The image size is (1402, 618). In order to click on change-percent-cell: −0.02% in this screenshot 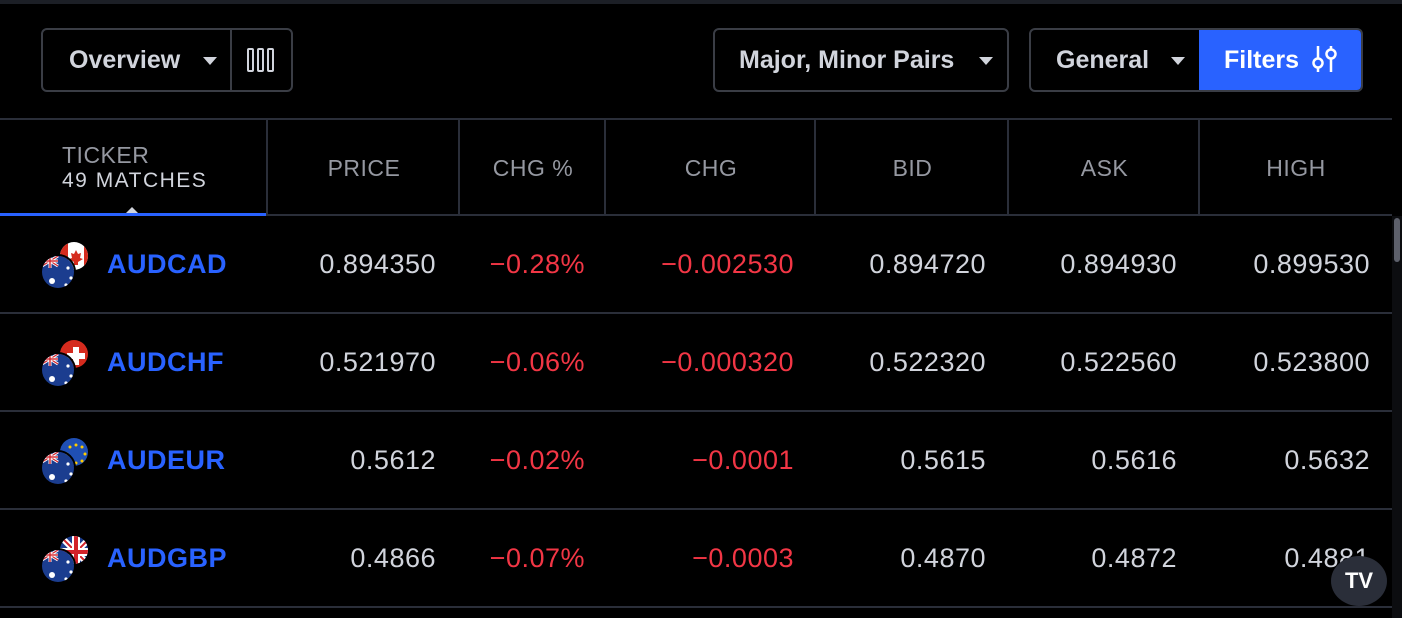, I will do `click(537, 459)`.